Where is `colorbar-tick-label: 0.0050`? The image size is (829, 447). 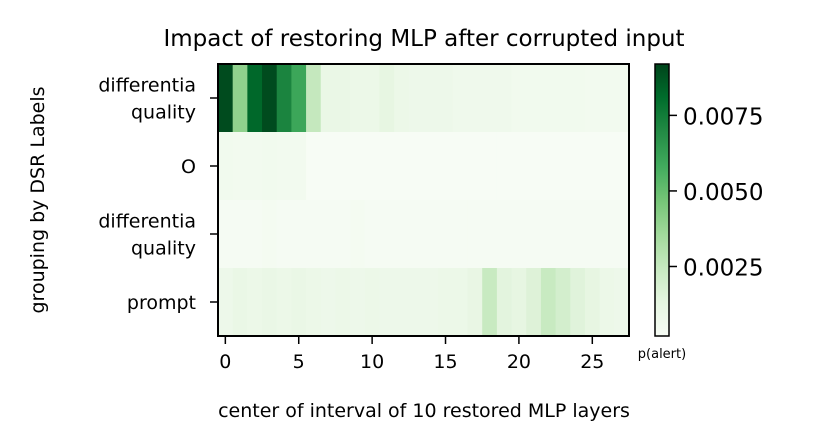
colorbar-tick-label: 0.0050 is located at coordinates (723, 193).